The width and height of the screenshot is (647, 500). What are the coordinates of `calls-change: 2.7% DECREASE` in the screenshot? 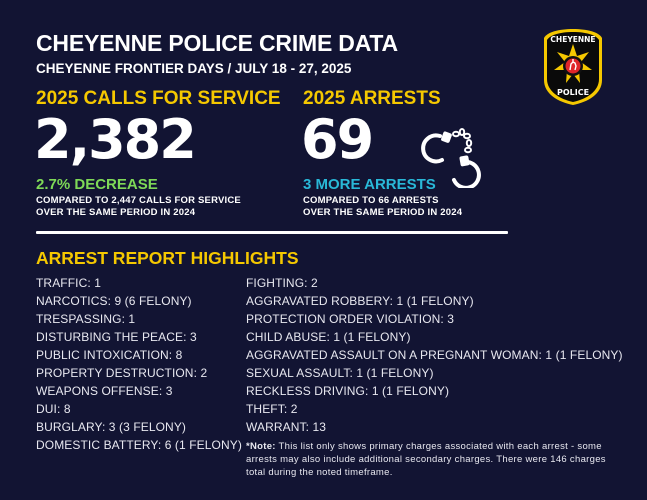 It's located at (97, 184).